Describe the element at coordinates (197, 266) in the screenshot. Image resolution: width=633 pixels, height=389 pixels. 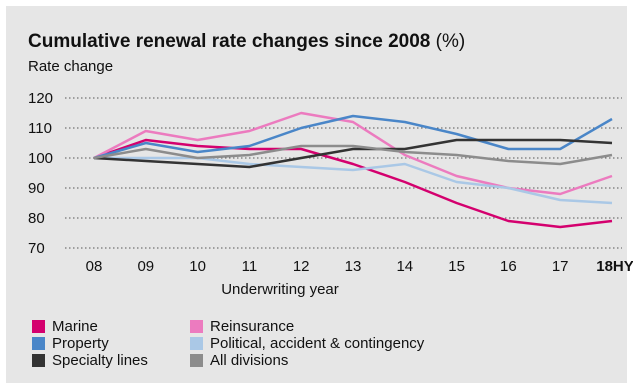
I see `x-tick-label: 10` at that location.